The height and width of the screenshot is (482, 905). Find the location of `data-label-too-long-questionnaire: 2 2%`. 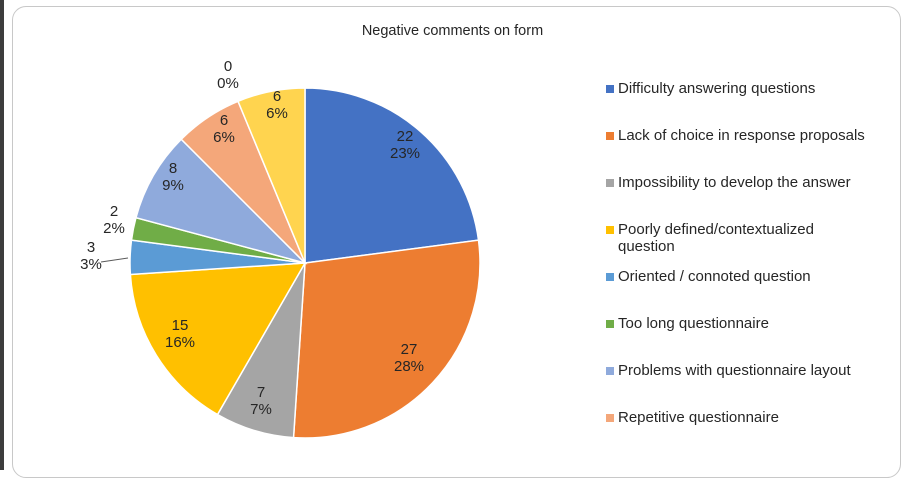

data-label-too-long-questionnaire: 2 2% is located at coordinates (114, 220).